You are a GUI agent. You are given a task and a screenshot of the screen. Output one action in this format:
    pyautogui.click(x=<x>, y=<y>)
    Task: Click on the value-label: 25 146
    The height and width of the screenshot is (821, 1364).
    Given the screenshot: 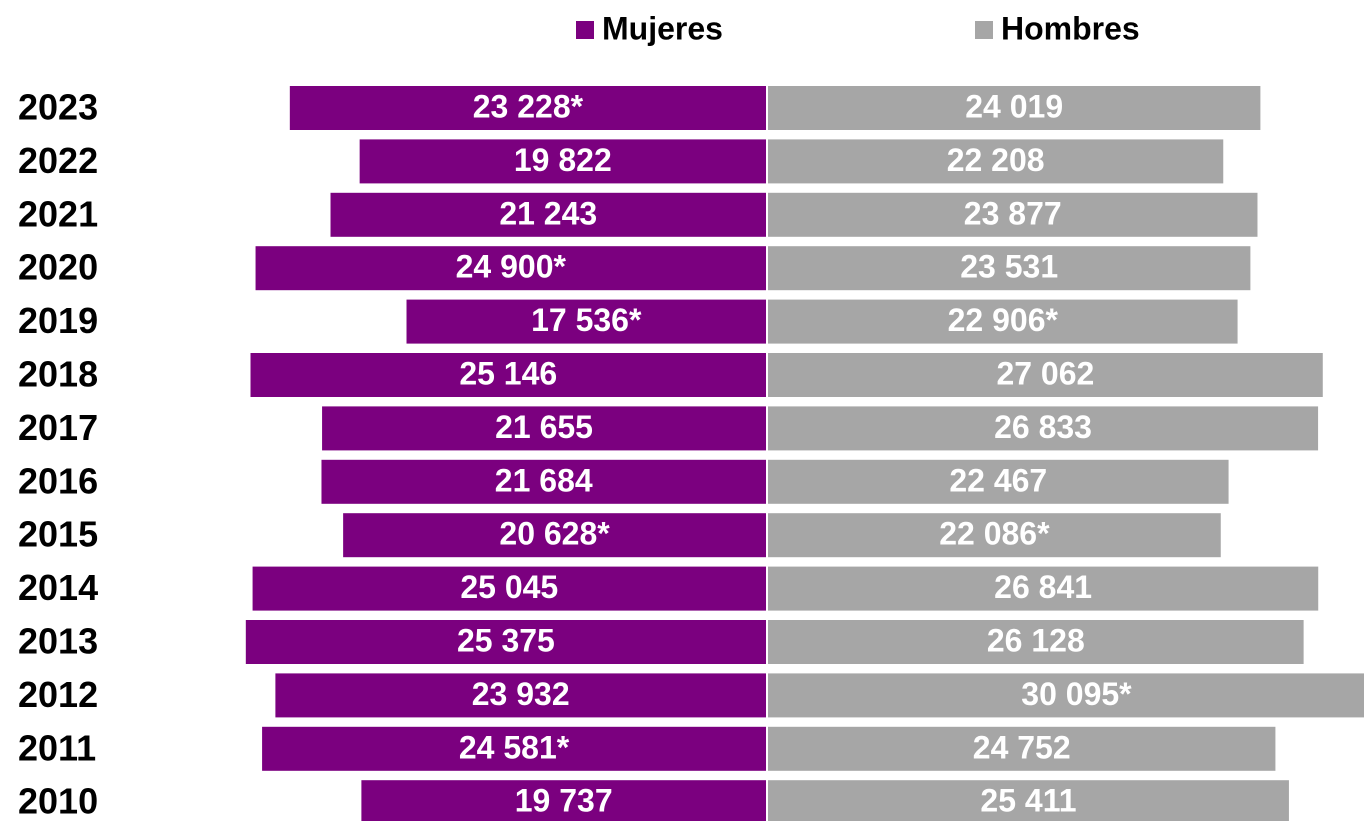 What is the action you would take?
    pyautogui.click(x=508, y=373)
    